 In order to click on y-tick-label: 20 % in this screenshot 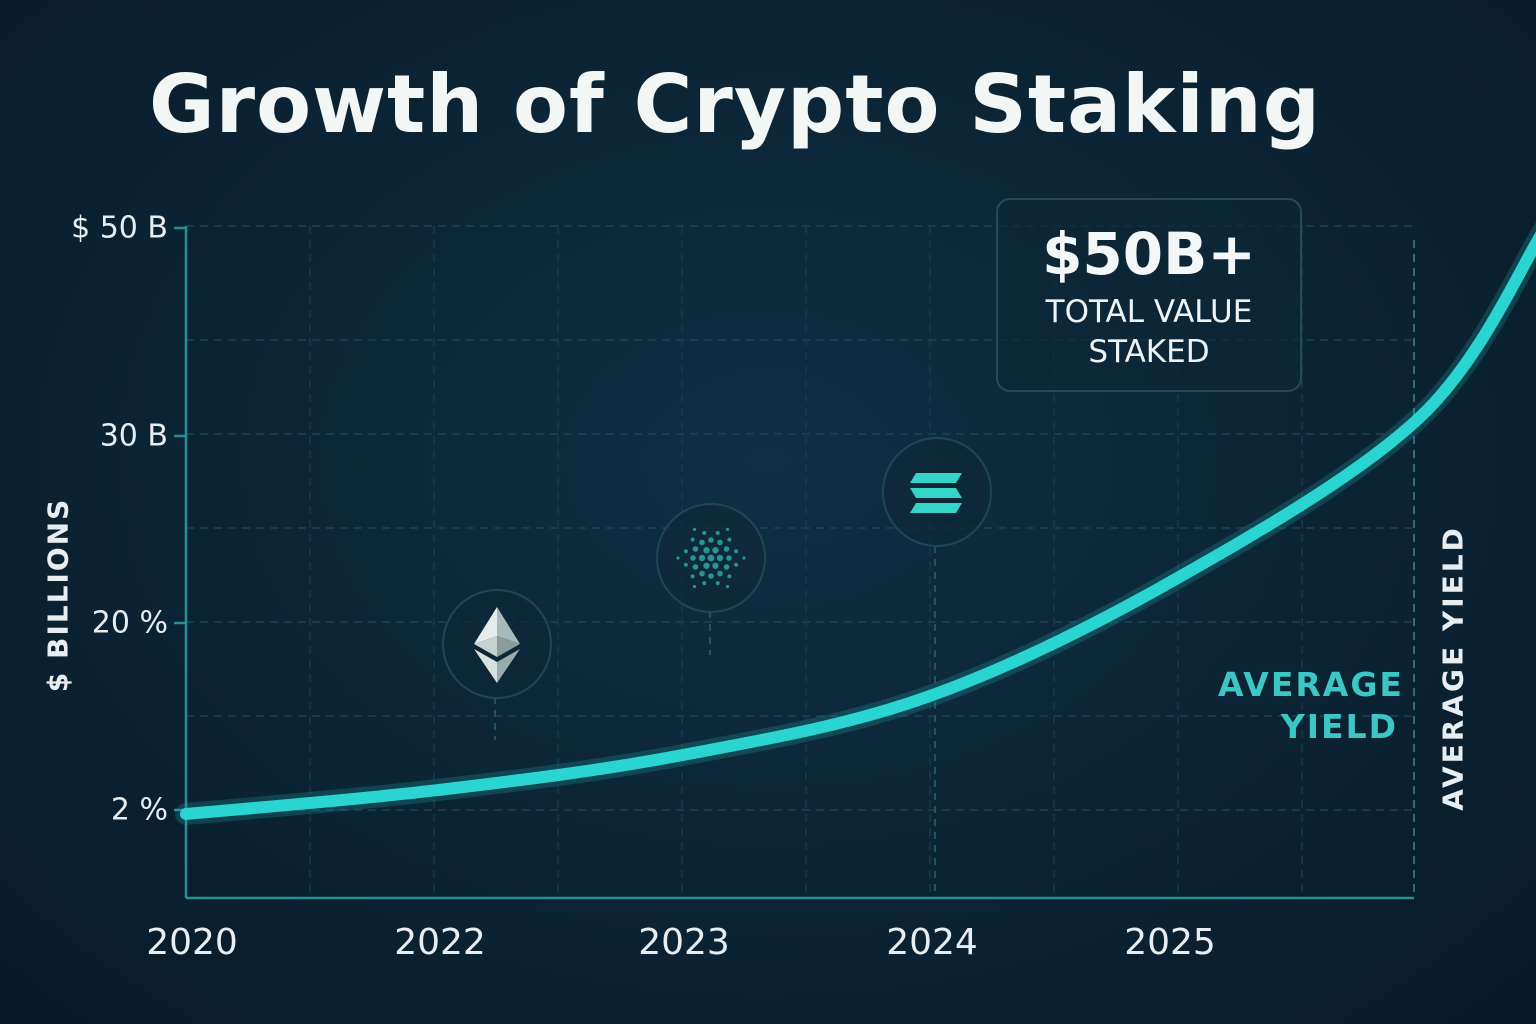, I will do `click(129, 623)`.